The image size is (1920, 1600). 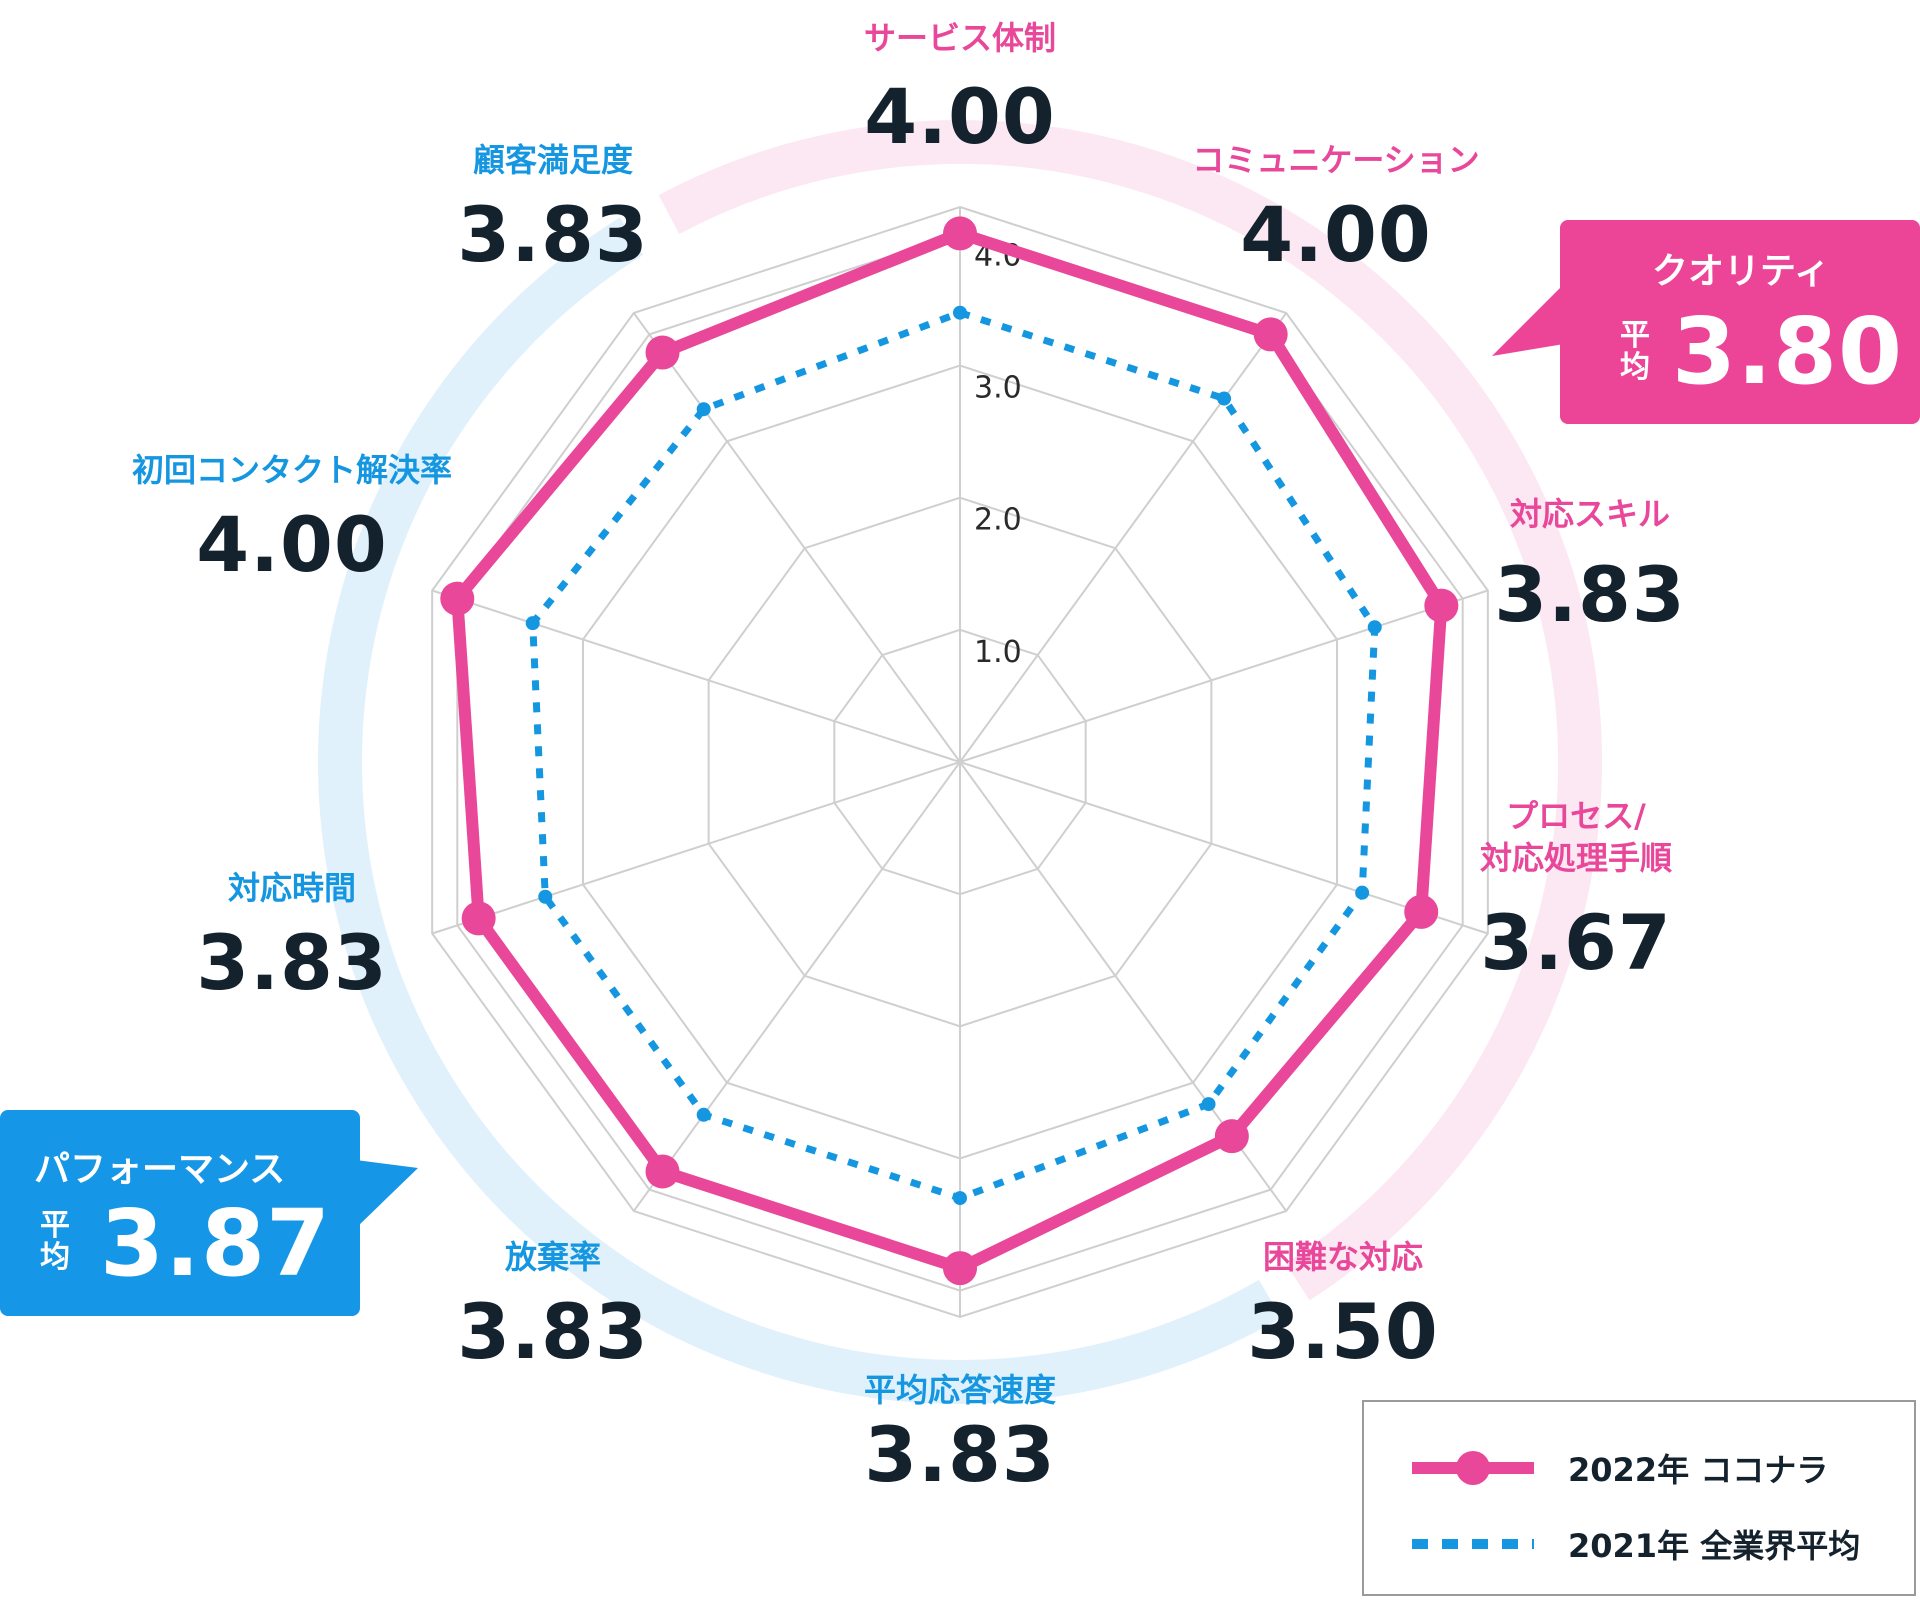 What do you see at coordinates (998, 388) in the screenshot?
I see `tick-label-3.0: 3.0` at bounding box center [998, 388].